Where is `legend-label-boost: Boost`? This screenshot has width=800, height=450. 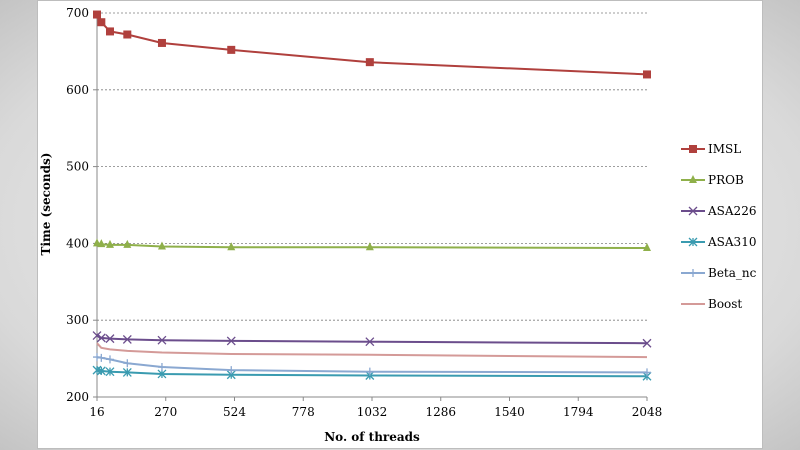 legend-label-boost: Boost is located at coordinates (725, 304).